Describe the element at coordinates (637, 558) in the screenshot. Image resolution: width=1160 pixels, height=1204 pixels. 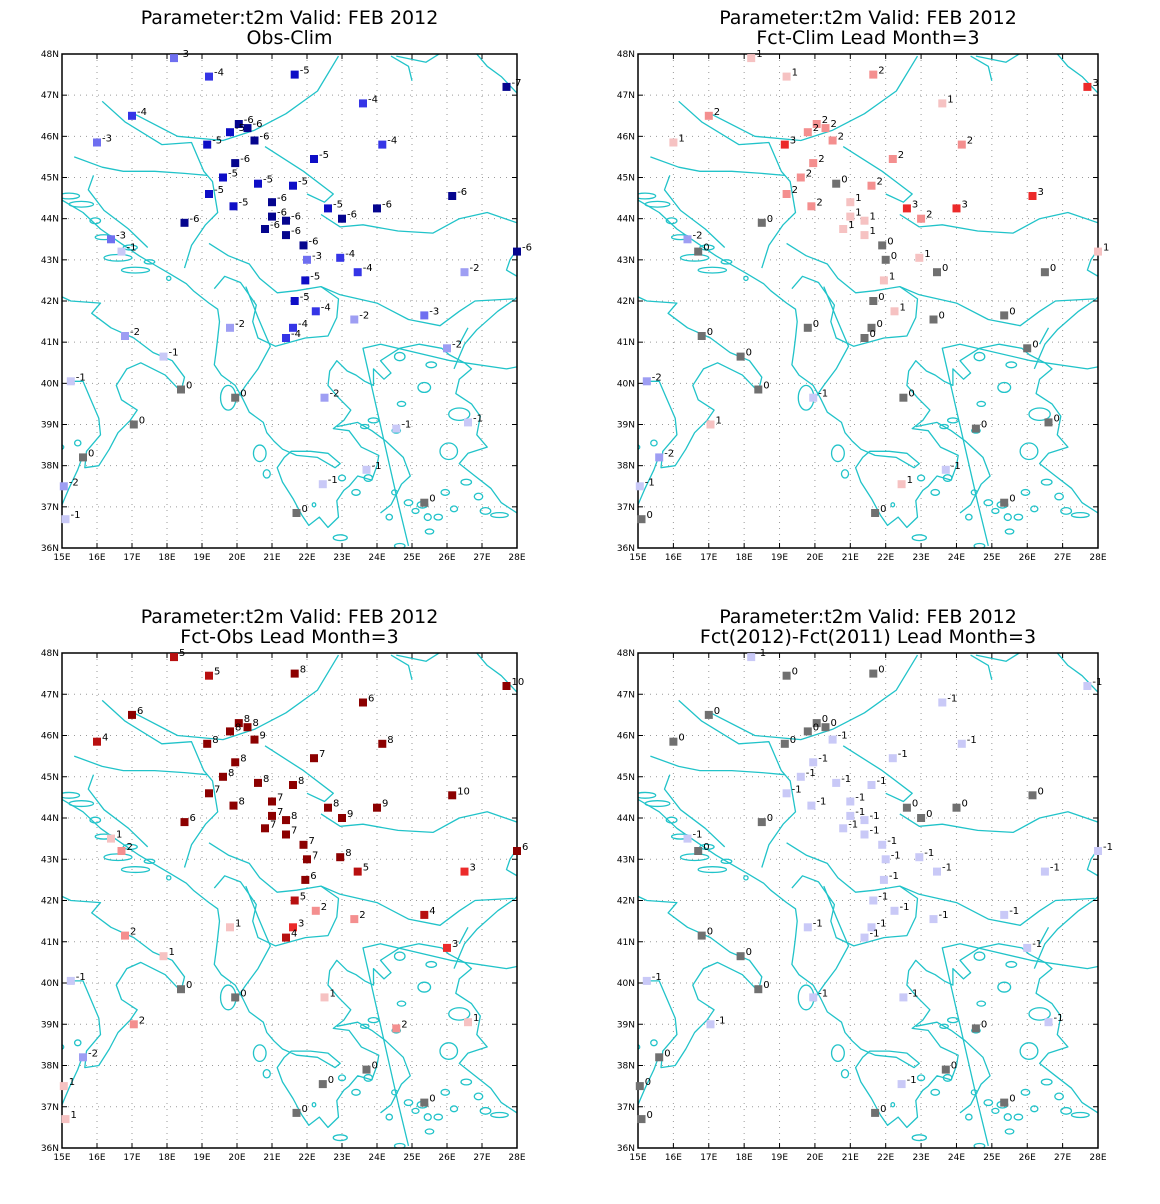
I see `x-tick-label: 15E` at that location.